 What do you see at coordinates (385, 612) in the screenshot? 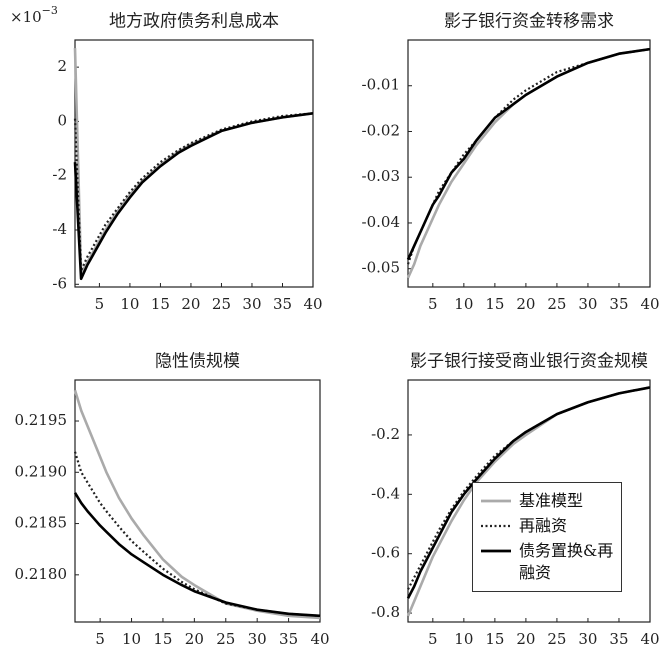
I see `y-tick-label: -0.8` at bounding box center [385, 612].